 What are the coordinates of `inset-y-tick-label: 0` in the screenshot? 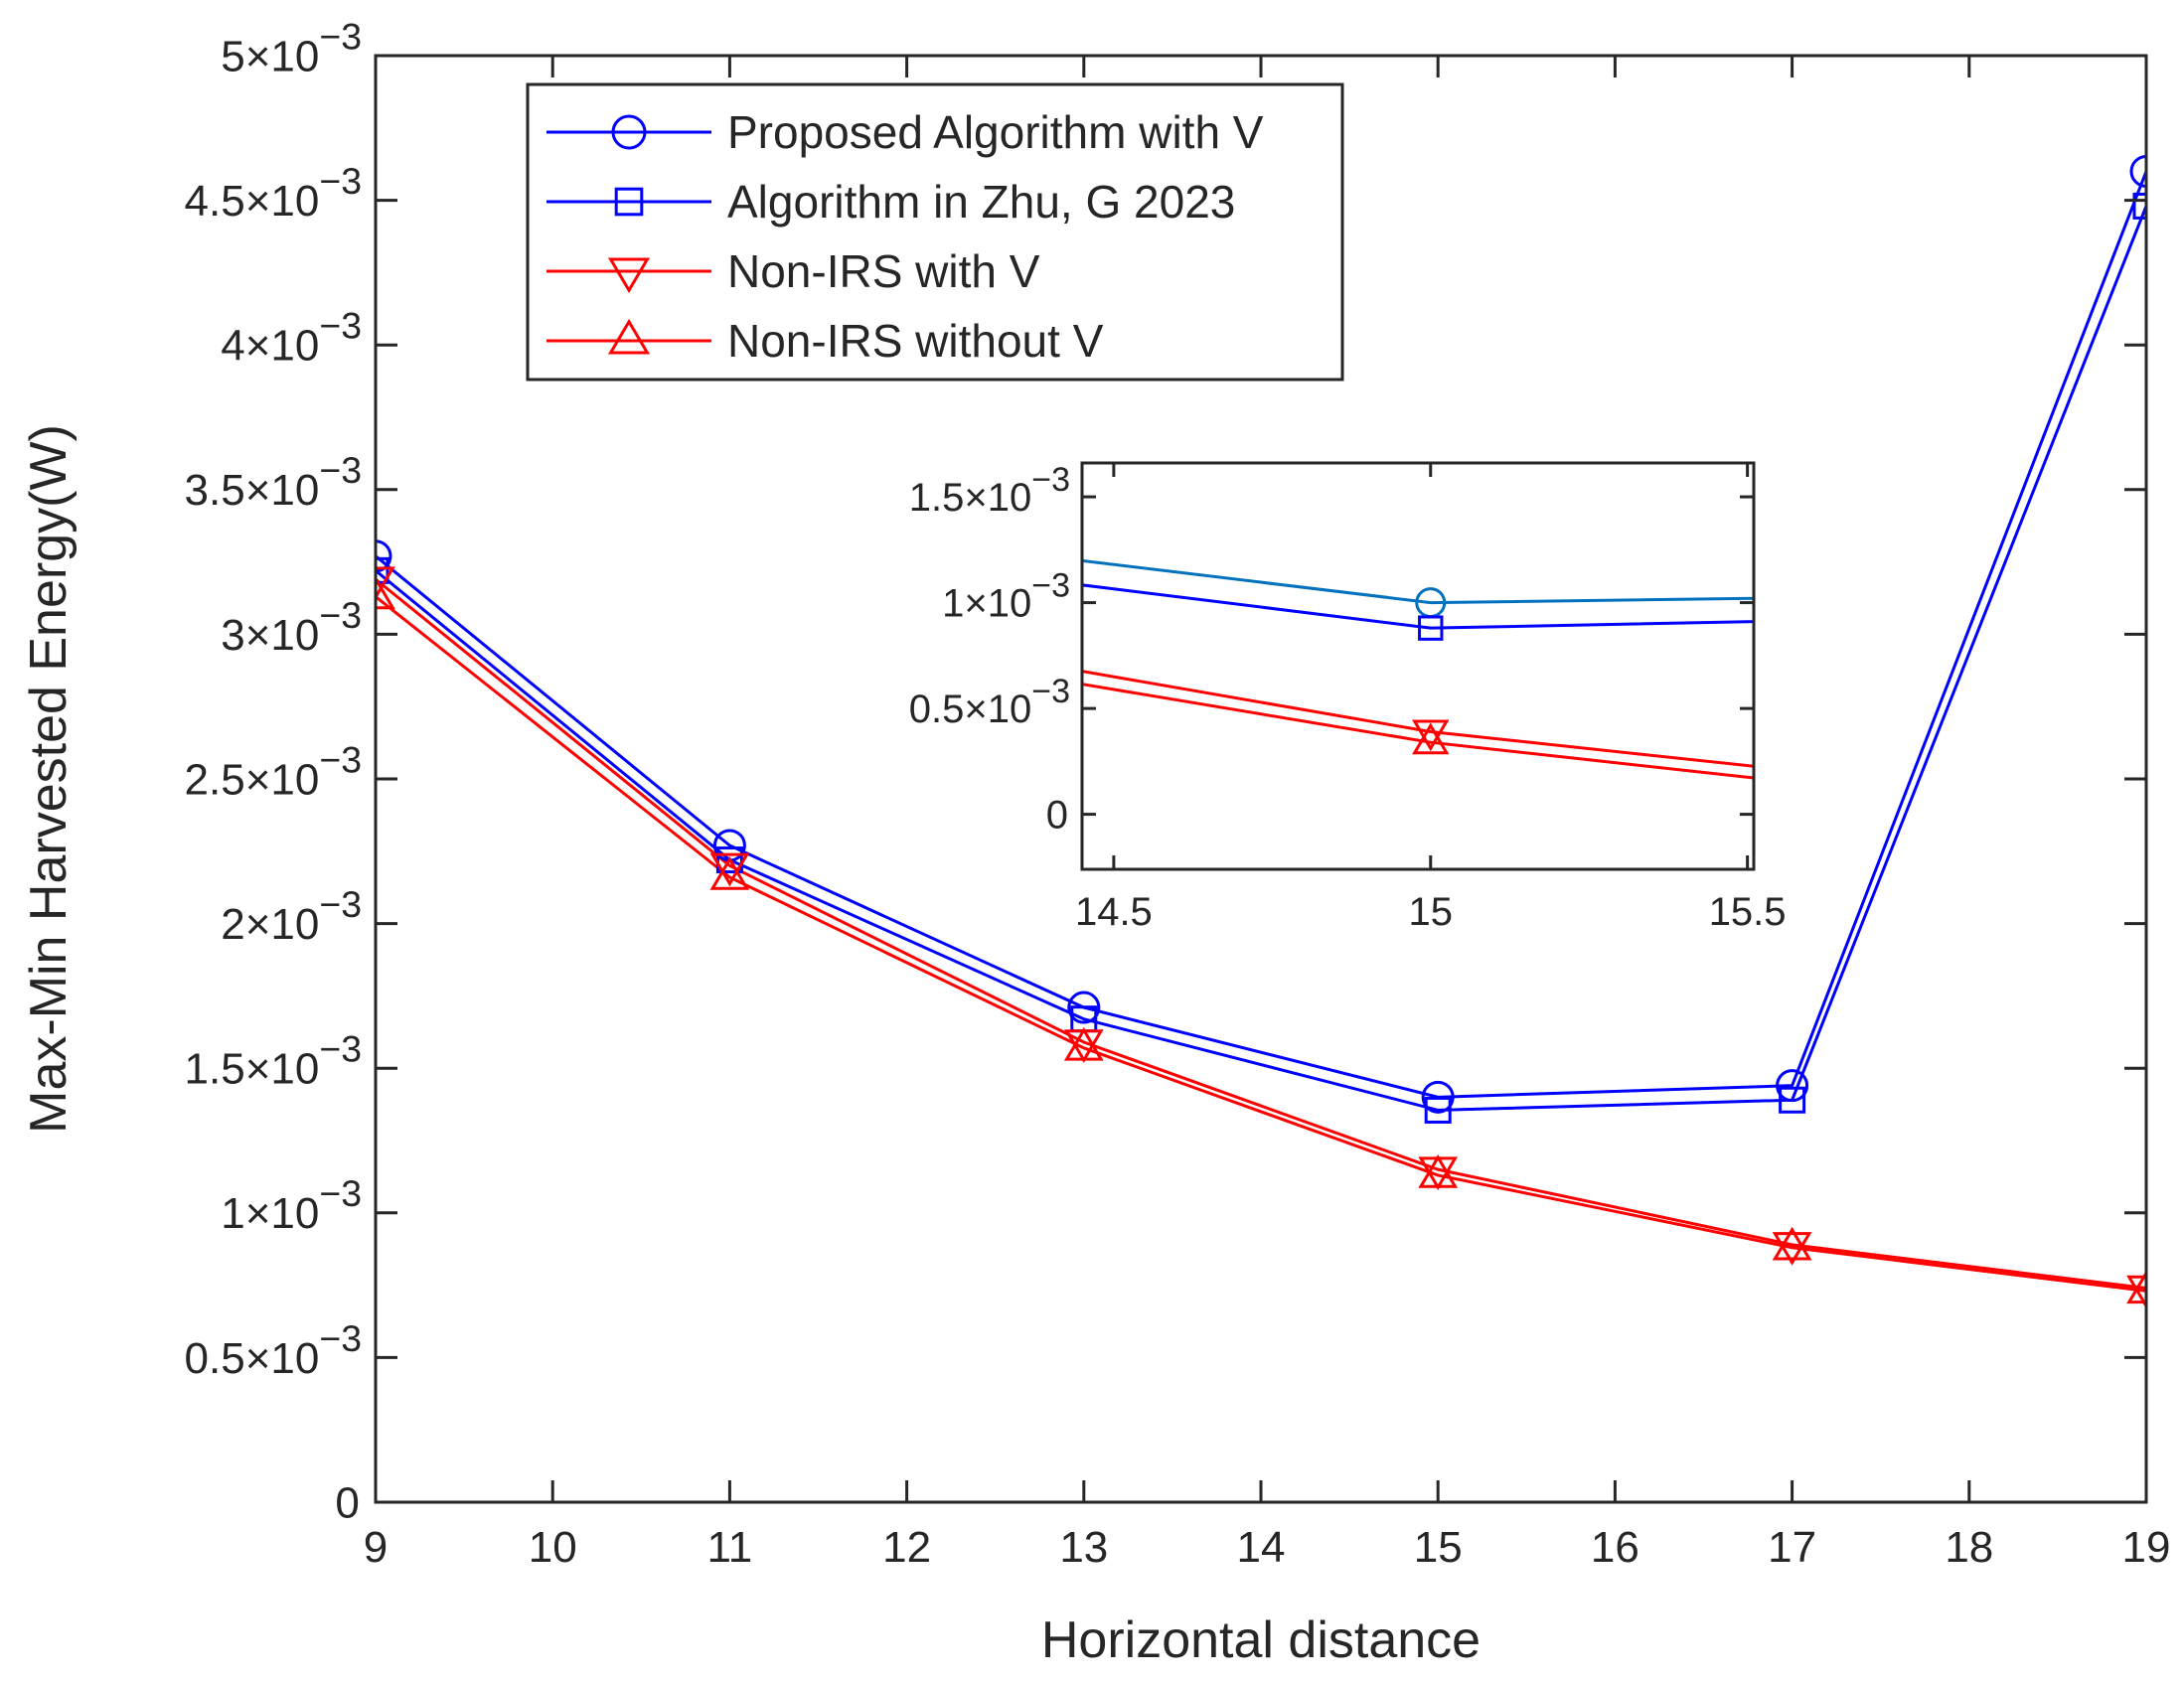 It's located at (1057, 816).